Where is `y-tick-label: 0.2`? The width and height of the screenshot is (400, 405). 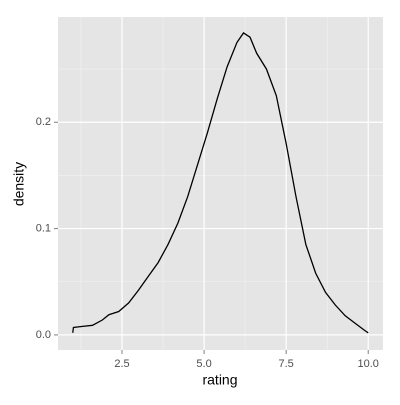 y-tick-label: 0.2 is located at coordinates (43, 122).